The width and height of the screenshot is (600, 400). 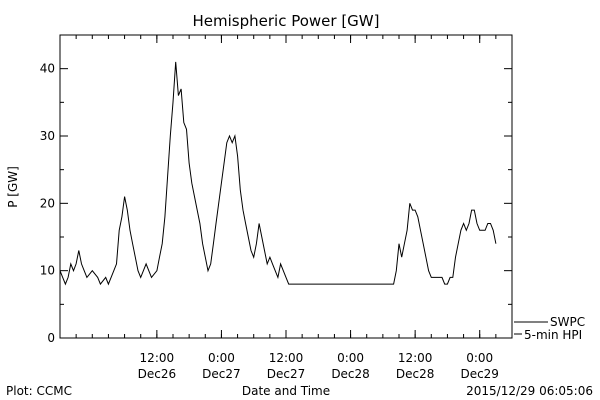 What do you see at coordinates (529, 391) in the screenshot?
I see `footer-timestamp: 2015/12/29 06:05:06` at bounding box center [529, 391].